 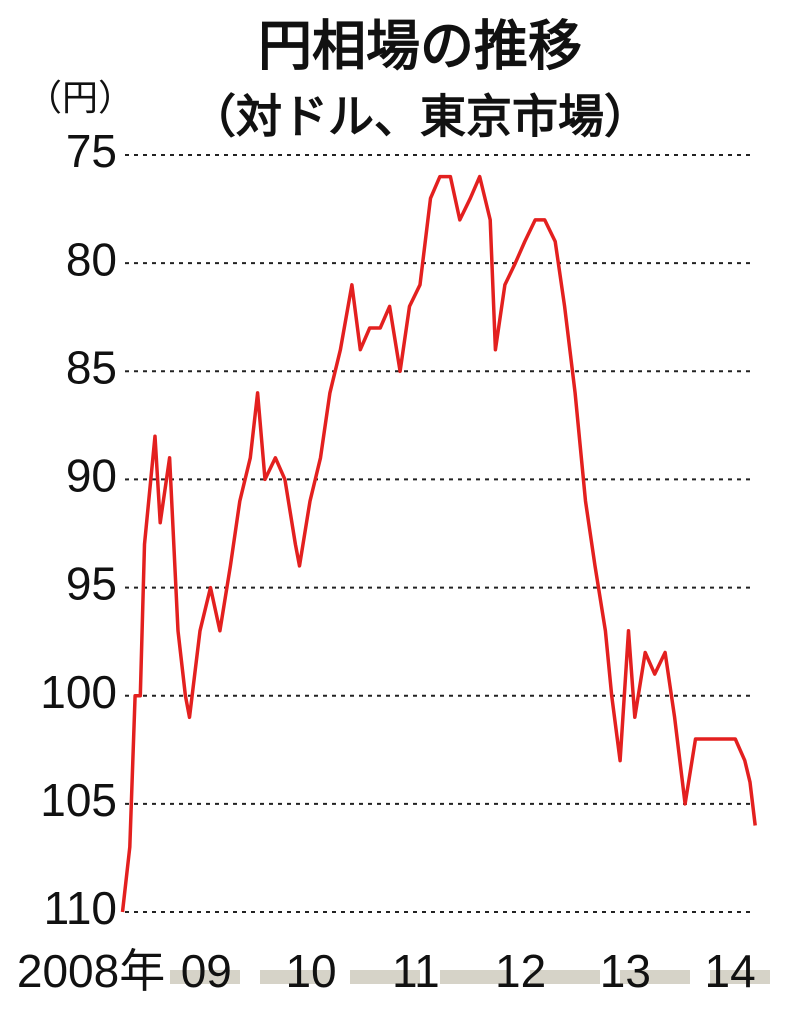 What do you see at coordinates (91, 476) in the screenshot?
I see `y-tick-label: 90` at bounding box center [91, 476].